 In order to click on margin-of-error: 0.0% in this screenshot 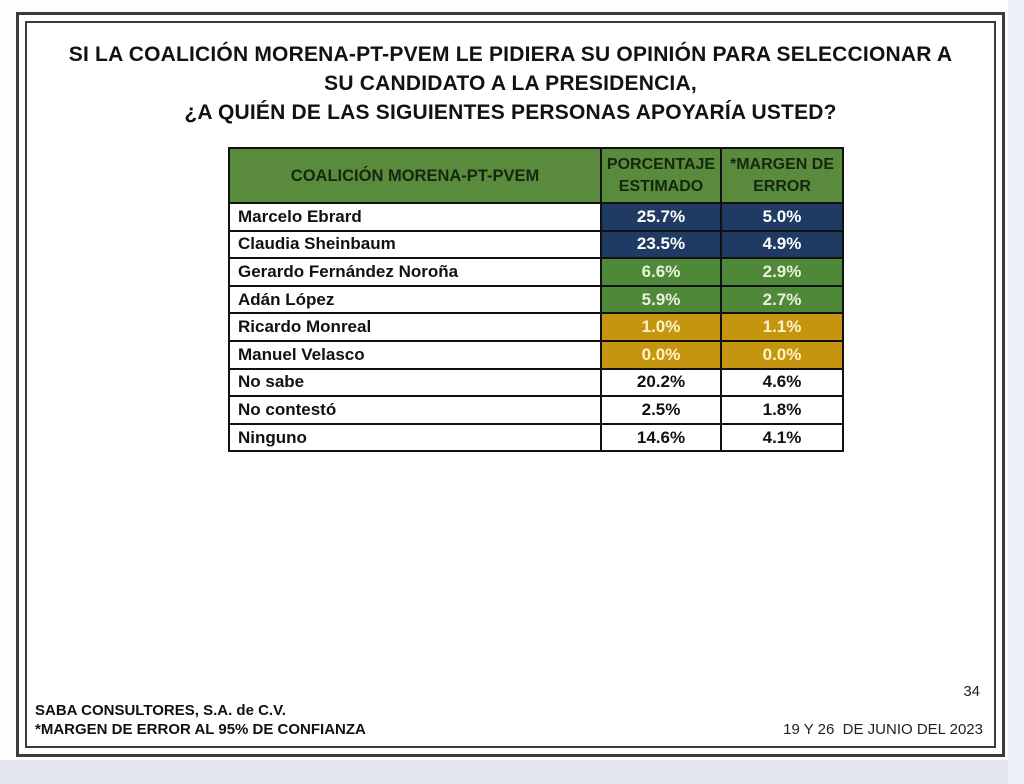, I will do `click(782, 354)`.